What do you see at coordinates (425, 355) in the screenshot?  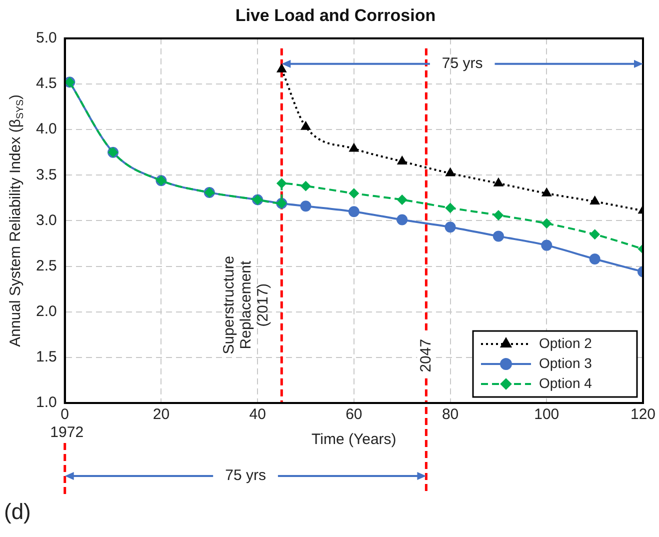 I see `annotation: 2047` at bounding box center [425, 355].